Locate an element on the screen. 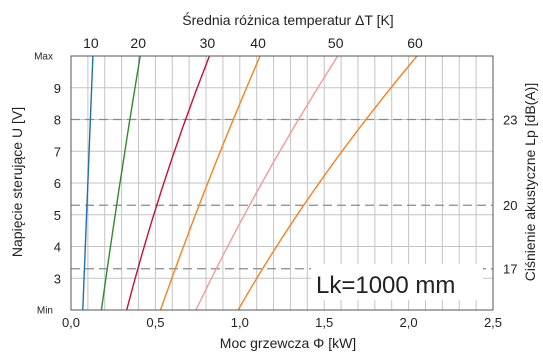 The width and height of the screenshot is (543, 352). y-tick-label: 3 is located at coordinates (57, 278).